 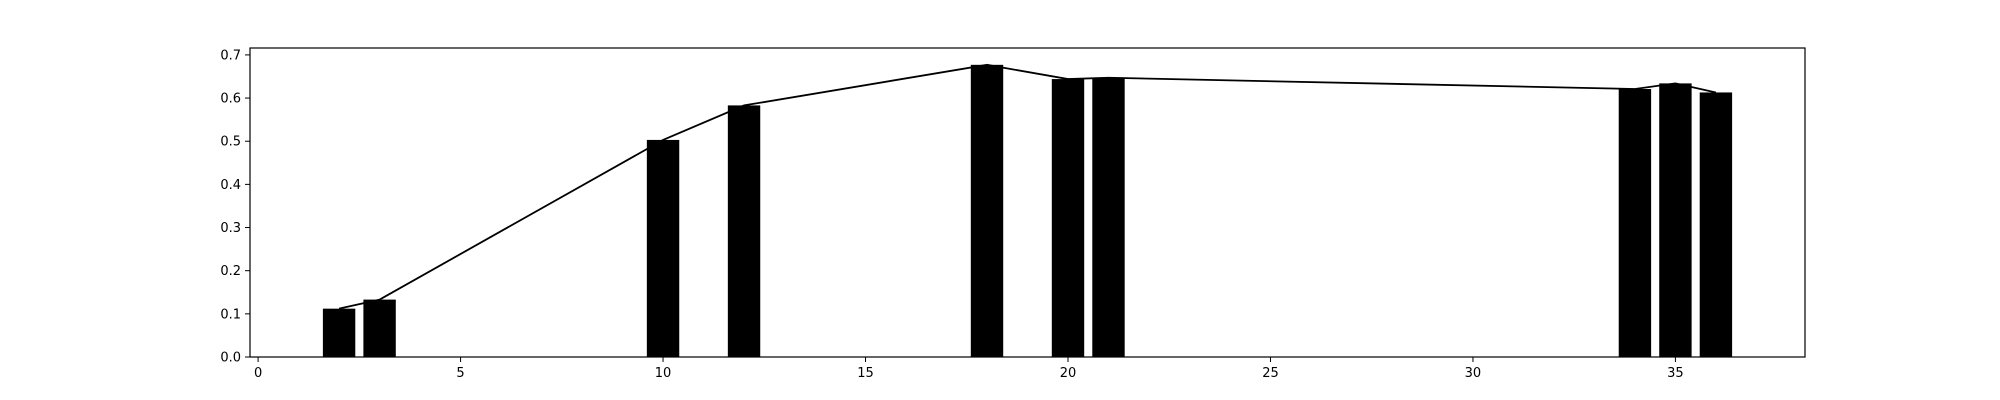 What do you see at coordinates (235, 207) in the screenshot?
I see `y-axis: 0.0 0.1 0.2 0.3 0.4 0.5 0.6 0.7` at bounding box center [235, 207].